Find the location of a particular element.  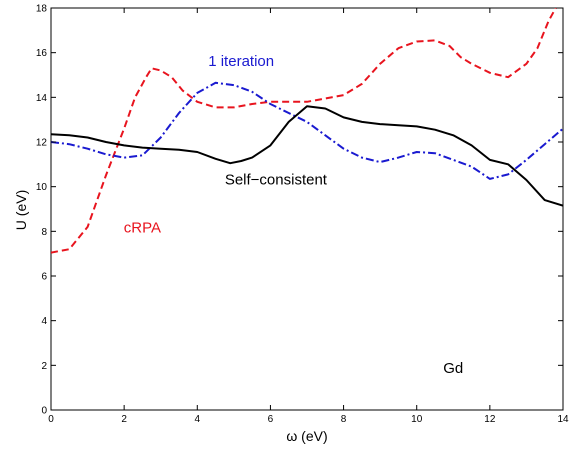

annotation-gd: Gd is located at coordinates (453, 368).